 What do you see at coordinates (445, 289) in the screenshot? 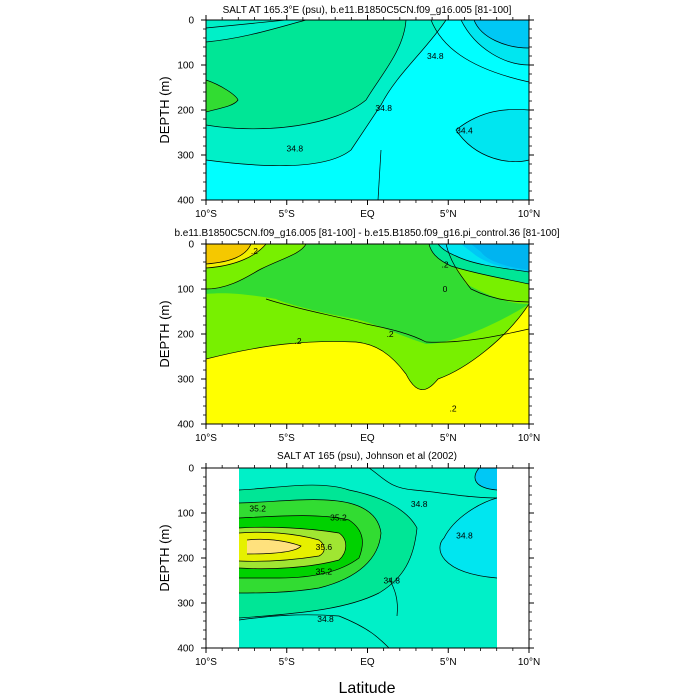
I see `contour-label: 0` at bounding box center [445, 289].